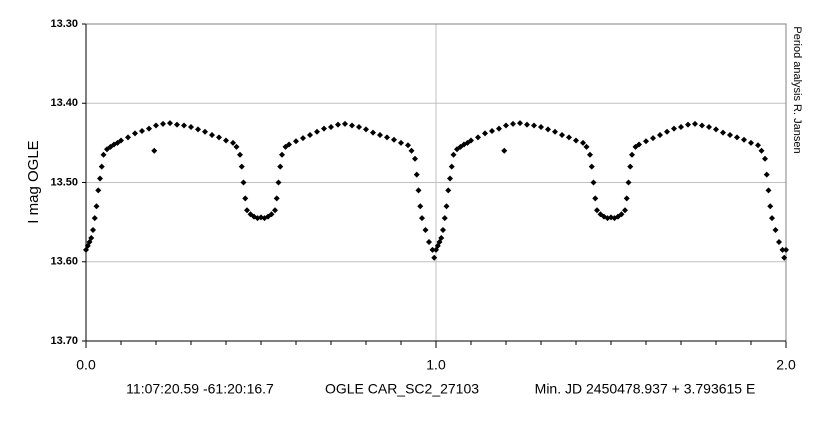  Describe the element at coordinates (797, 89) in the screenshot. I see `side-note: Period analysis R. Jansen` at that location.